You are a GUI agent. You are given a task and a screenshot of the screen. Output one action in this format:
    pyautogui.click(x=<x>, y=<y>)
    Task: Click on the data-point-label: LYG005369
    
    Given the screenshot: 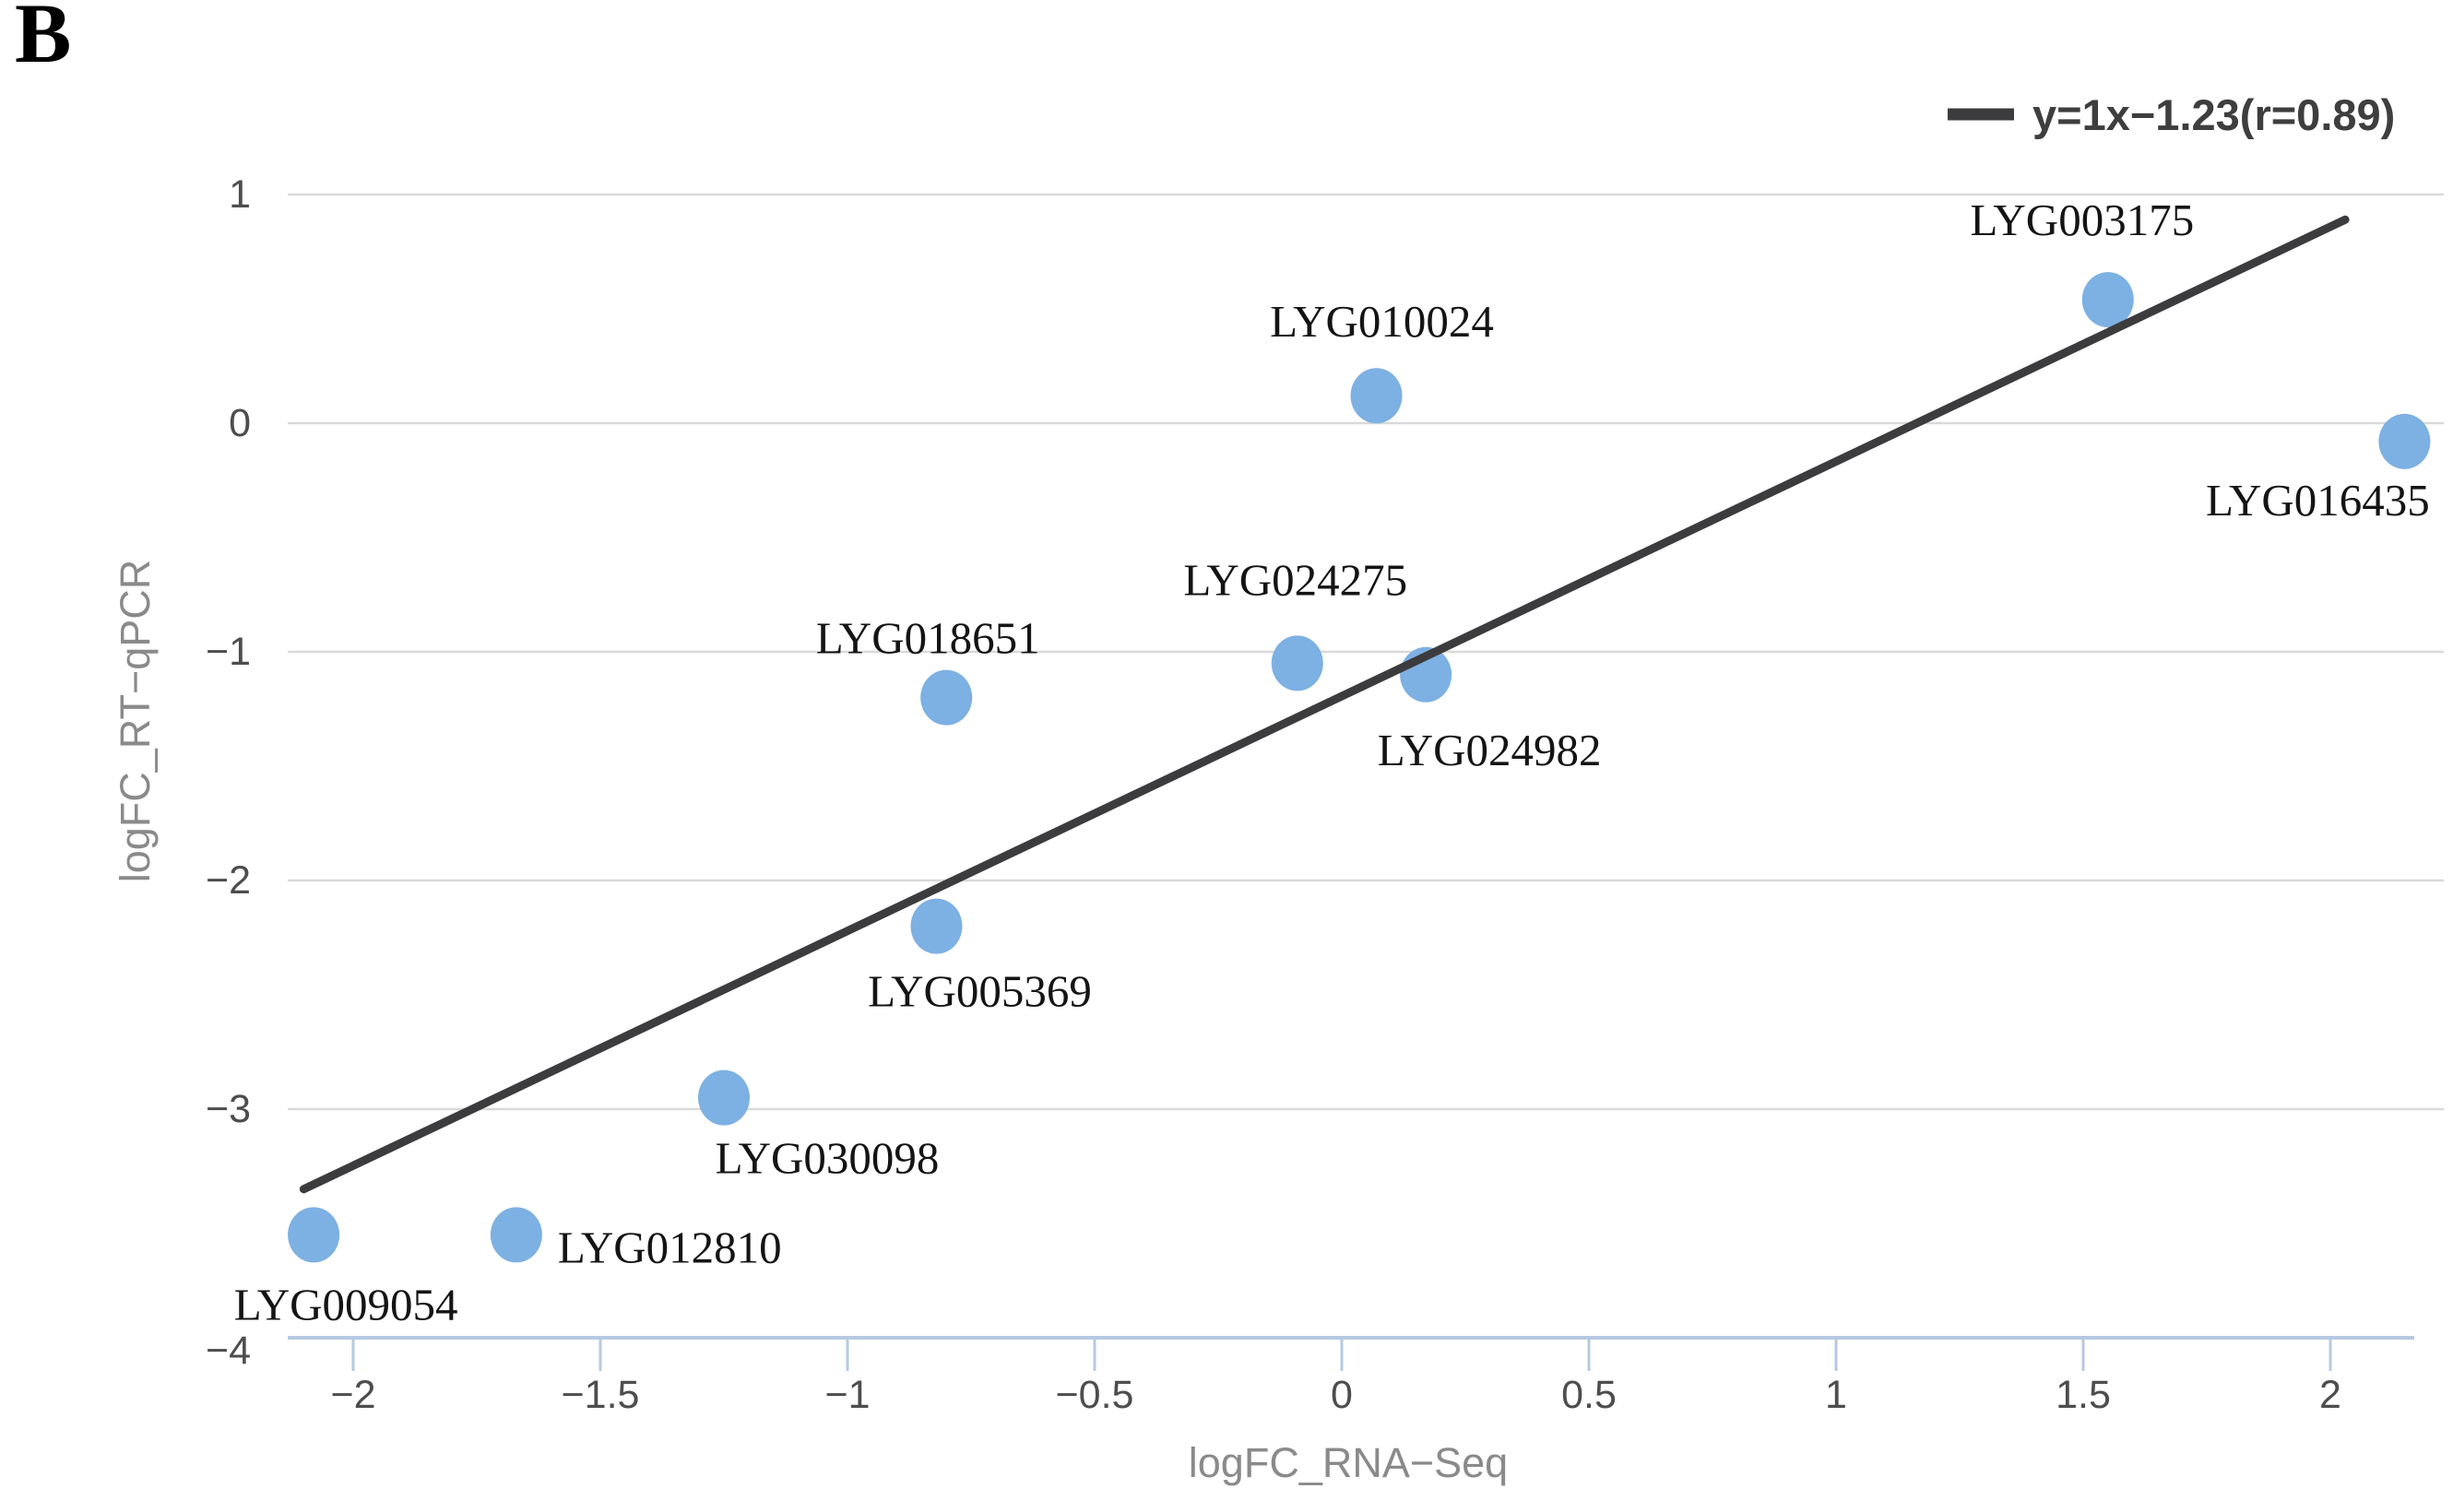 What is the action you would take?
    pyautogui.click(x=980, y=992)
    